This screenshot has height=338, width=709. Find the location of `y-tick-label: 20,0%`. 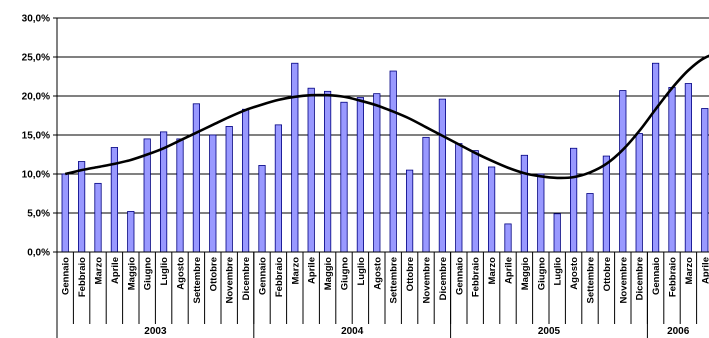

y-tick-label: 20,0% is located at coordinates (36, 97).